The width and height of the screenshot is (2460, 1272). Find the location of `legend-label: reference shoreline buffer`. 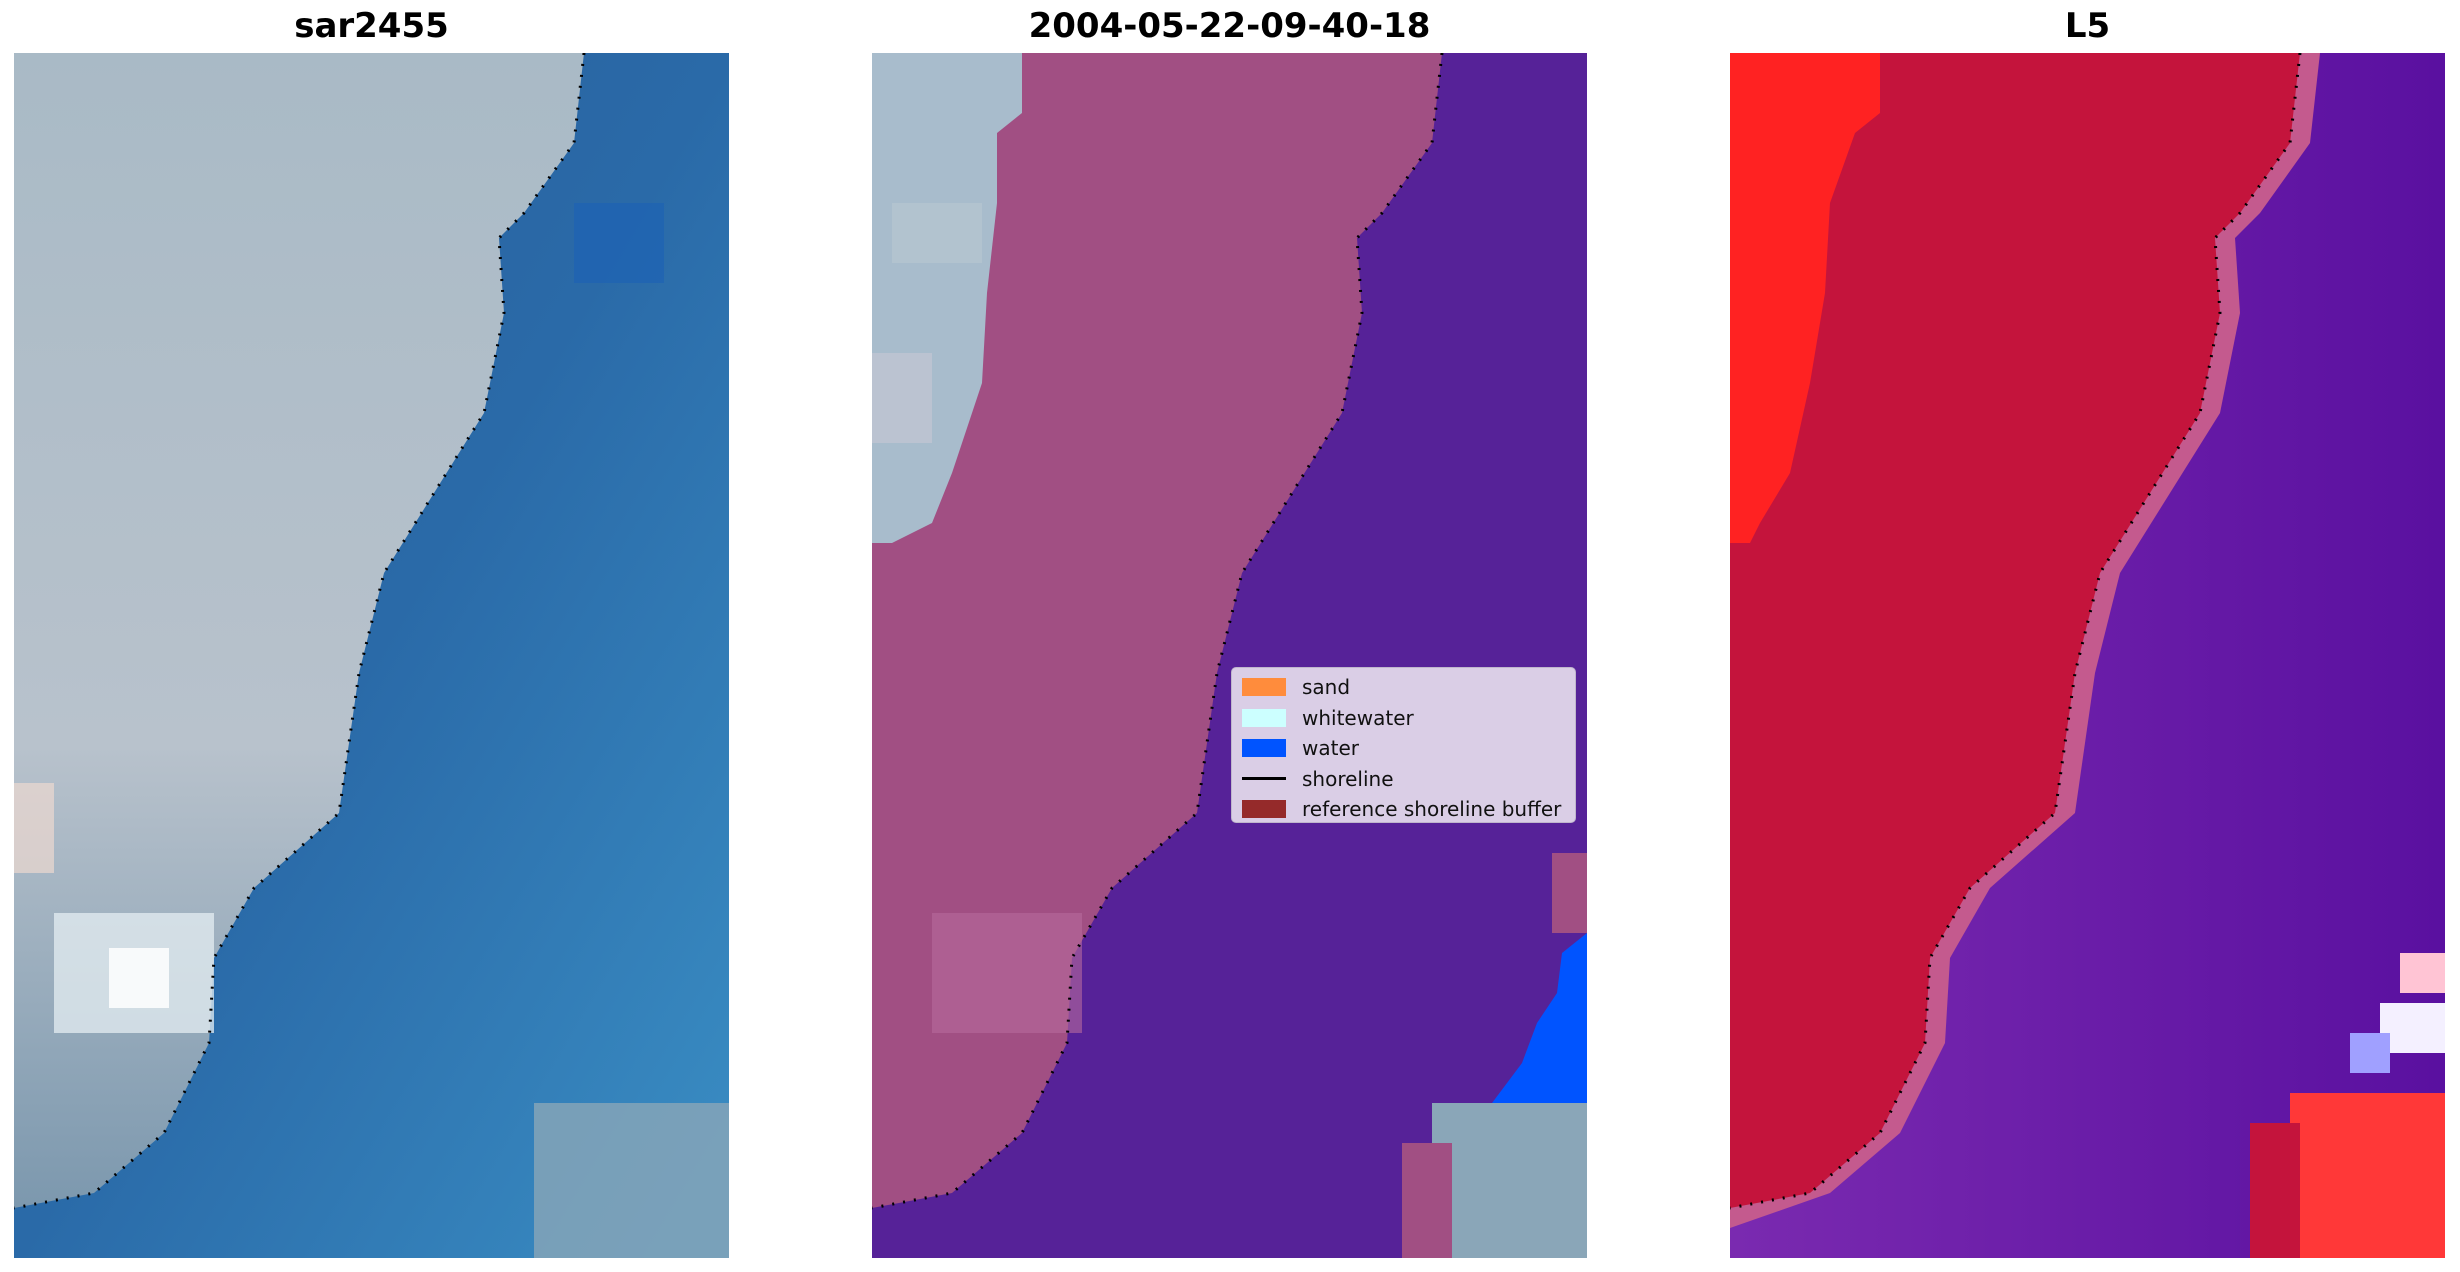

legend-label: reference shoreline buffer is located at coordinates (1432, 809).